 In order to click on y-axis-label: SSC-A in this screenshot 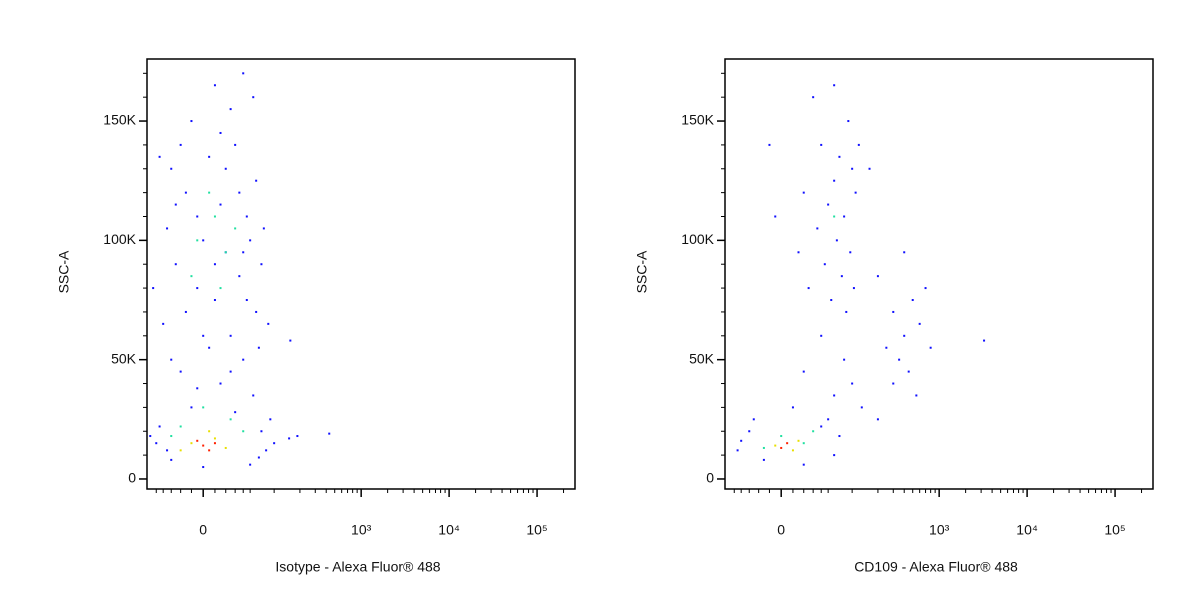, I will do `click(642, 271)`.